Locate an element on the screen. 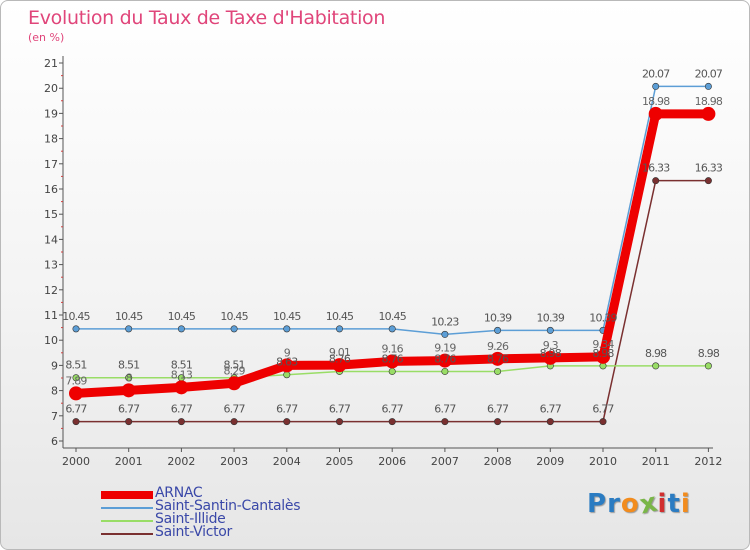 The image size is (750, 550). x-tick-label: 2011 is located at coordinates (656, 461).